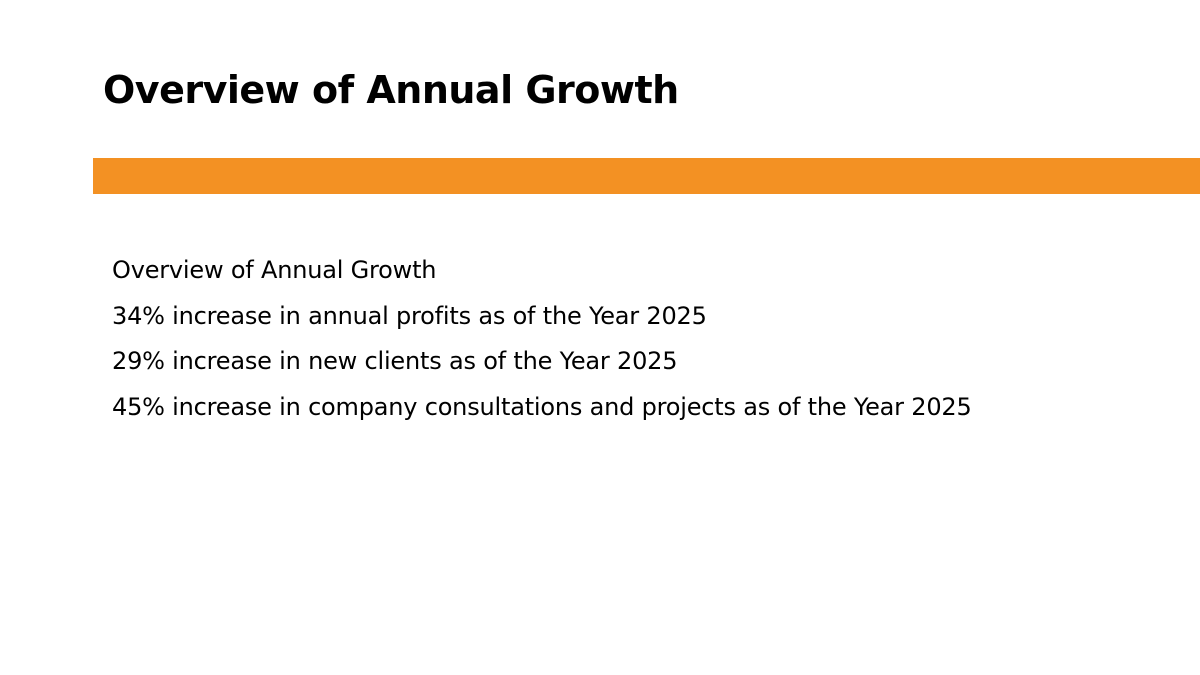  I want to click on accent-bar, so click(646, 176).